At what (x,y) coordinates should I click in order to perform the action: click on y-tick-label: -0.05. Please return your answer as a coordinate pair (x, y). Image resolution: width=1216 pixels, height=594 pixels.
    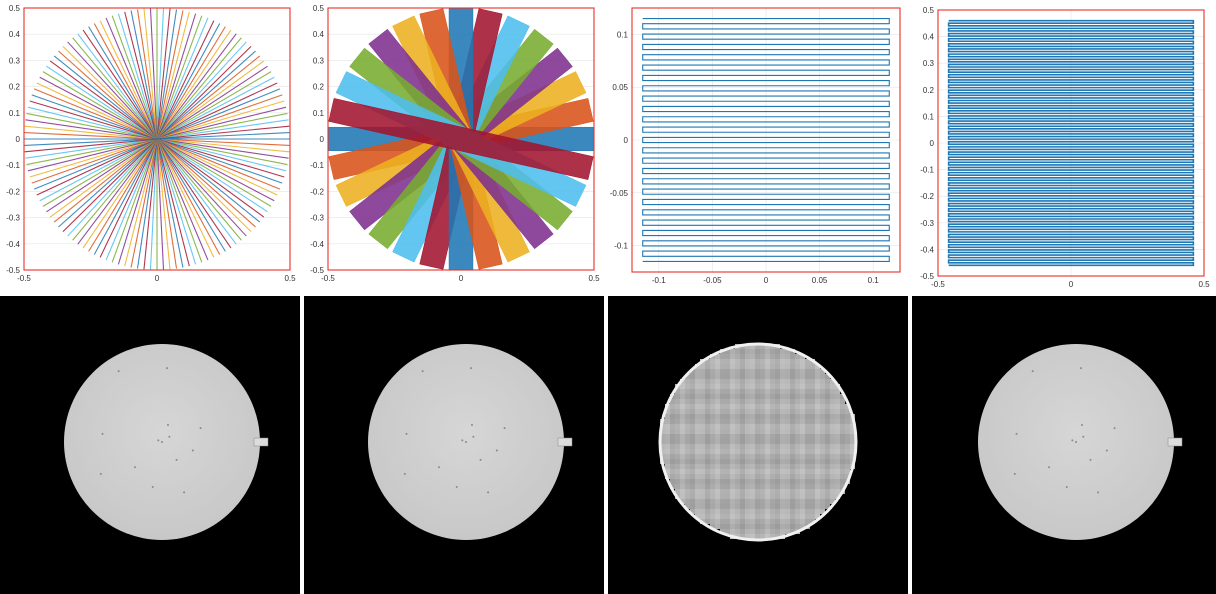
    Looking at the image, I should click on (619, 193).